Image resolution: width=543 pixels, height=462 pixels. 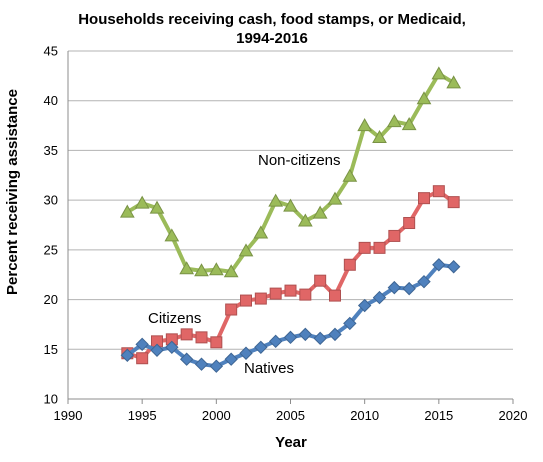 What do you see at coordinates (127, 355) in the screenshot?
I see `point-natives-1994` at bounding box center [127, 355].